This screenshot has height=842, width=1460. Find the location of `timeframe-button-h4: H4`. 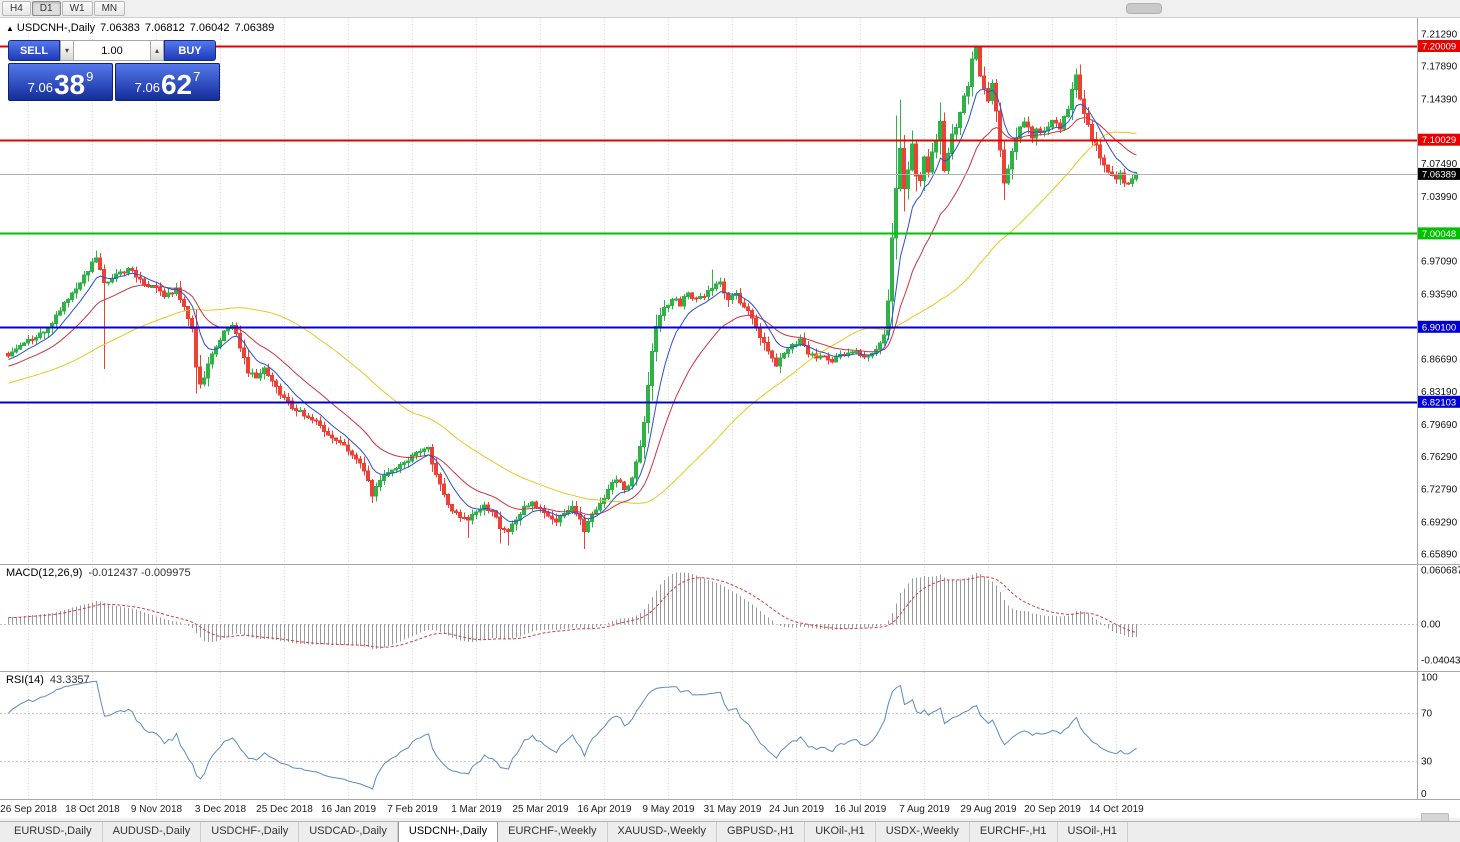

timeframe-button-h4: H4 is located at coordinates (16, 8).